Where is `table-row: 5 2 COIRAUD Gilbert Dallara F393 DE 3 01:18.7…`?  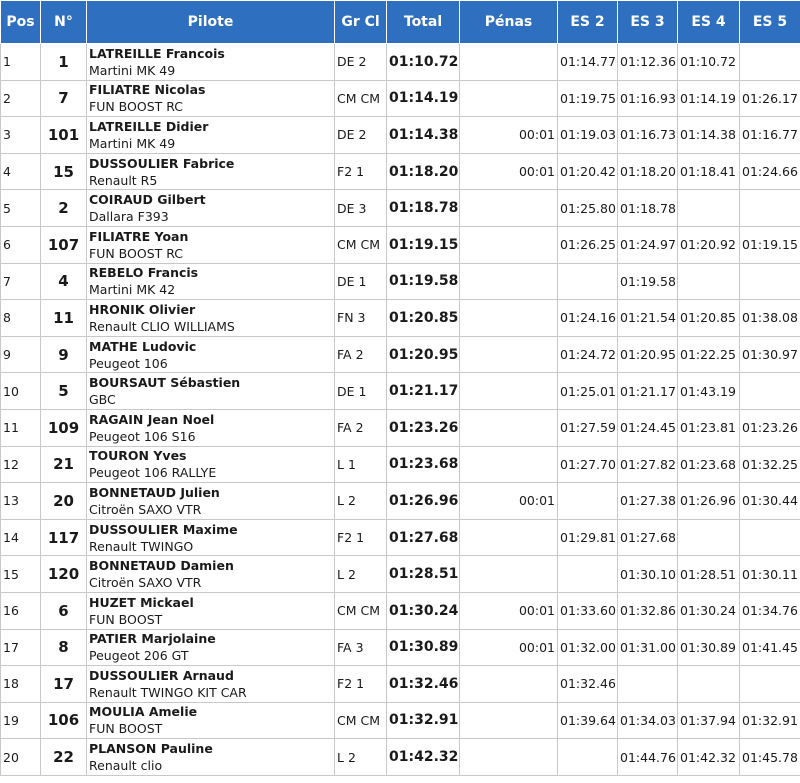 table-row: 5 2 COIRAUD Gilbert Dallara F393 DE 3 01:18.7… is located at coordinates (400, 208).